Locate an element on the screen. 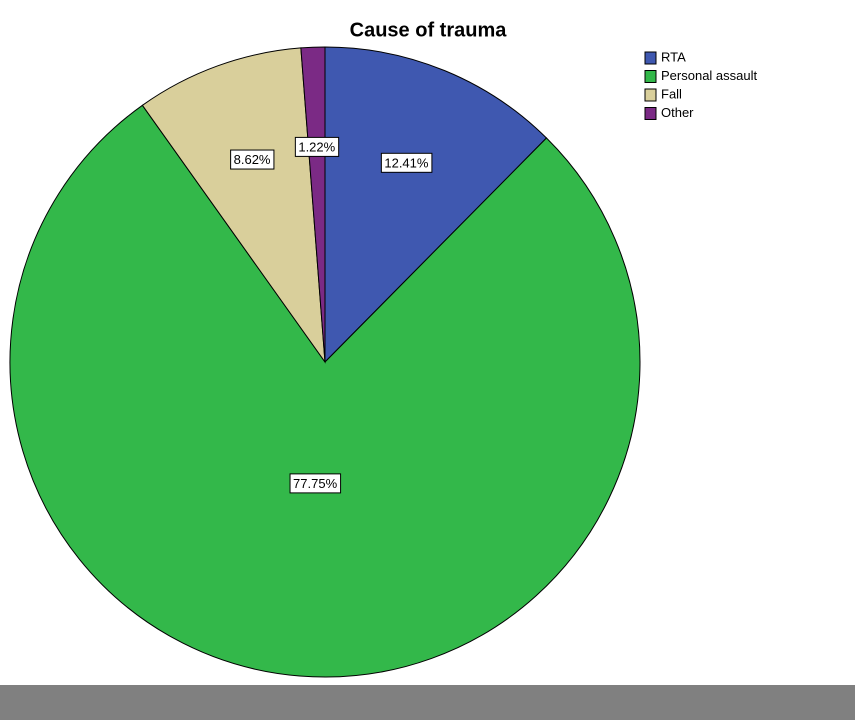 The height and width of the screenshot is (720, 855). chart-title: Cause of trauma is located at coordinates (429, 30).